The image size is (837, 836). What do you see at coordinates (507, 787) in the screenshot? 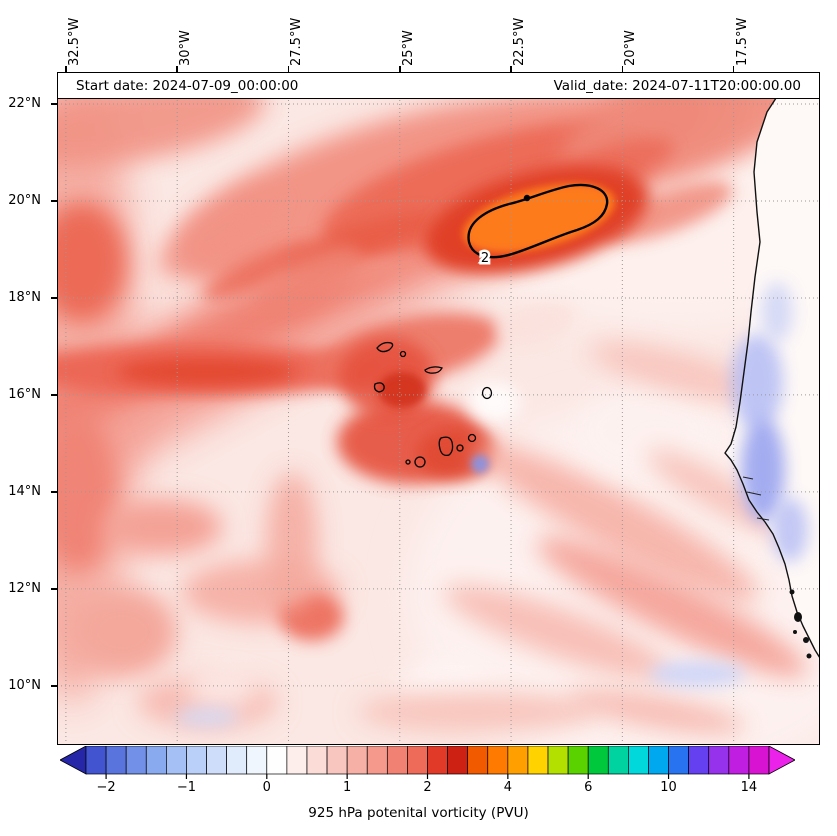
I see `colorbar-tick-label: 4` at bounding box center [507, 787].